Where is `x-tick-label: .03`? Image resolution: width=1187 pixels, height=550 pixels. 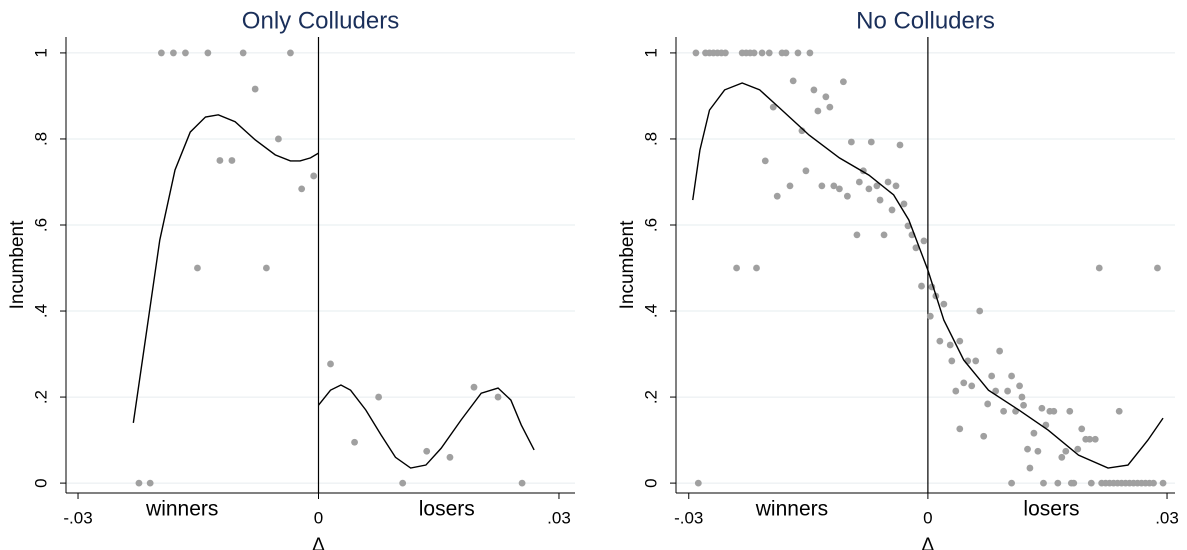
x-tick-label: .03 is located at coordinates (559, 517).